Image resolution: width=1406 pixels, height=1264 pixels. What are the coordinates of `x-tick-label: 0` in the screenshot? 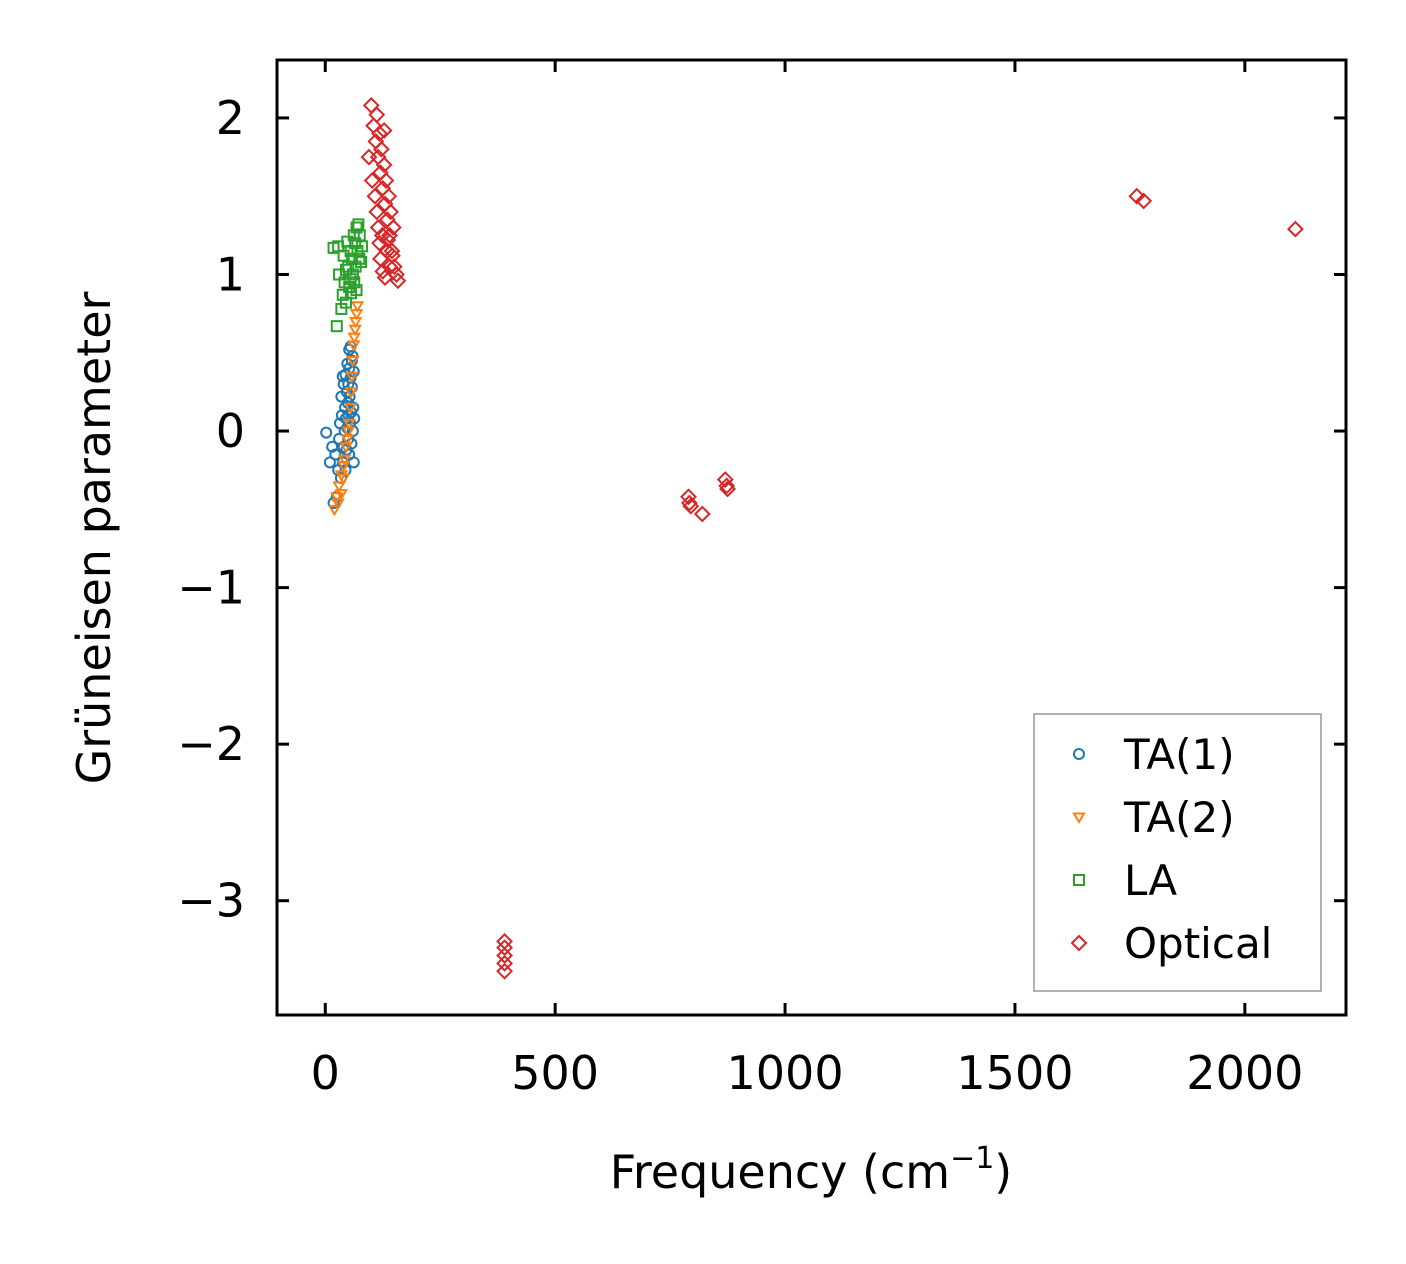 It's located at (325, 1073).